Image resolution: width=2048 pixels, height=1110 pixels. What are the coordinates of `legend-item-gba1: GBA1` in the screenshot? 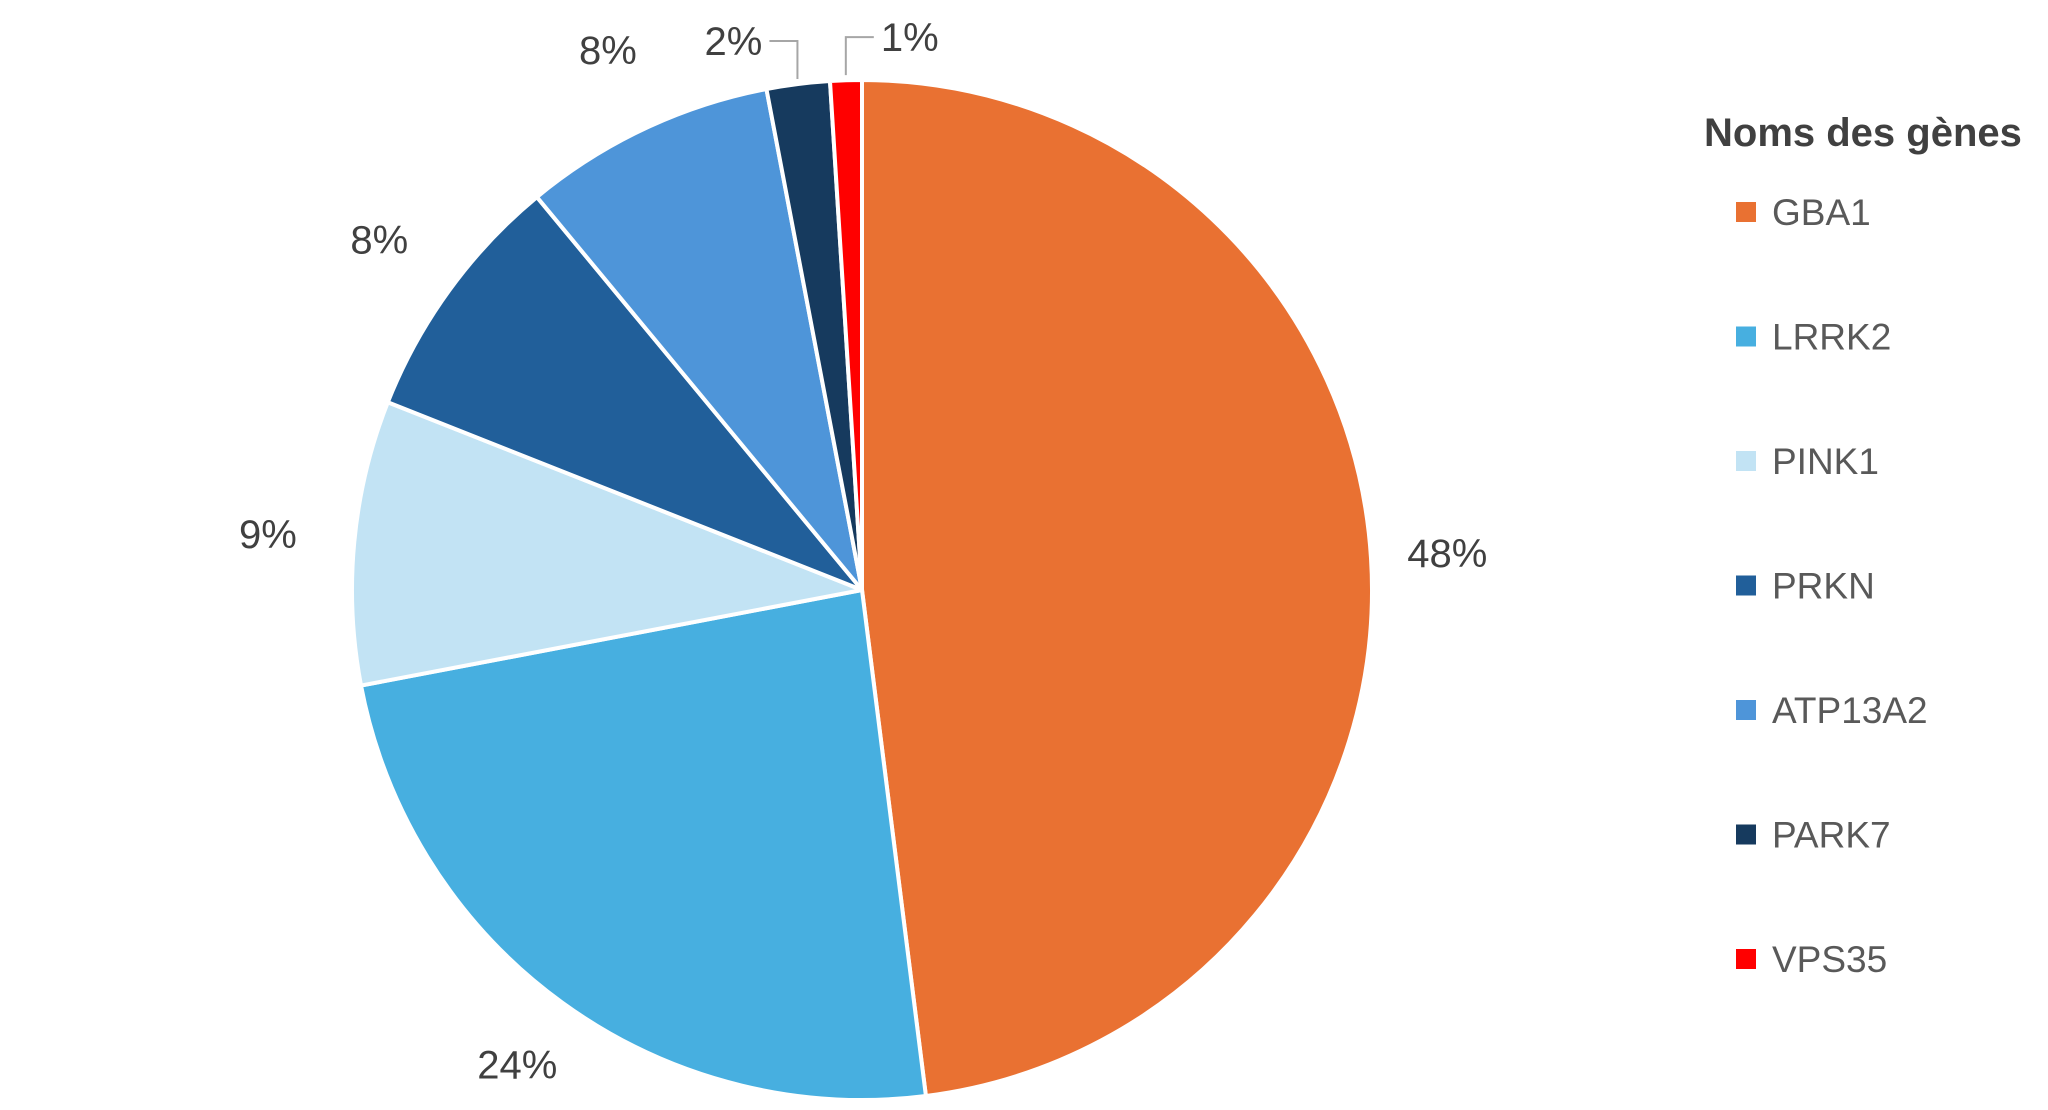 It's located at (1803, 212).